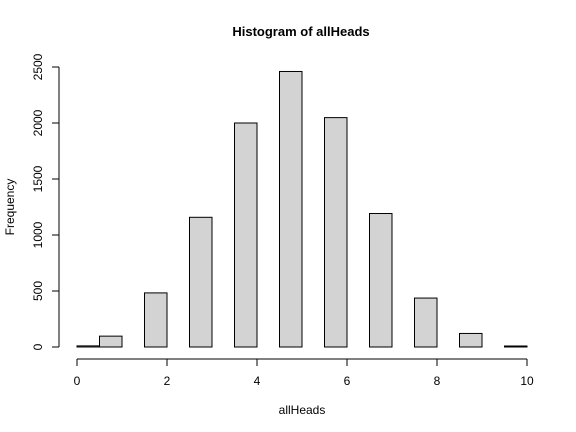 The height and width of the screenshot is (432, 576). Describe the element at coordinates (167, 381) in the screenshot. I see `x-tick-label-2: 2` at that location.